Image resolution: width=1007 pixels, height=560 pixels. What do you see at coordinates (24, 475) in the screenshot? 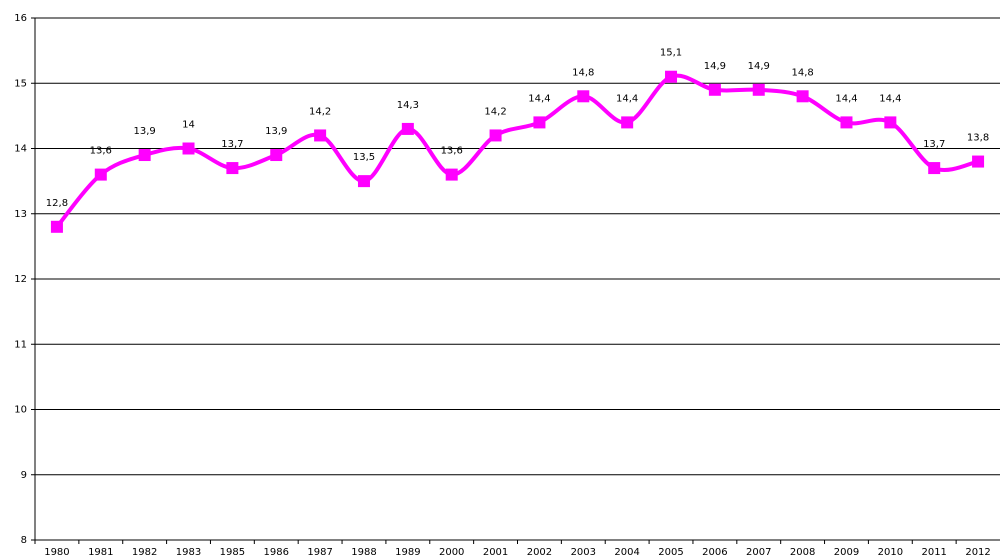
I see `y-tick-label: 9` at bounding box center [24, 475].